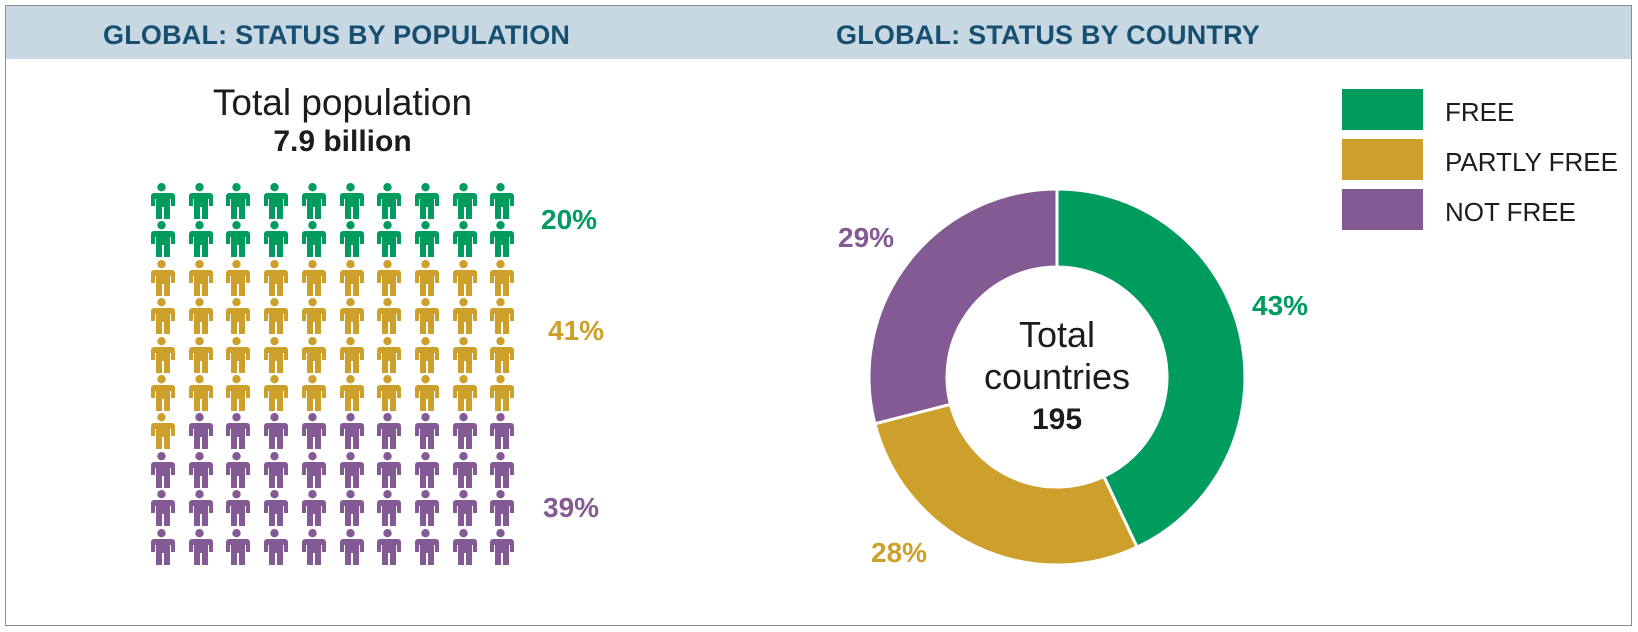 The image size is (1638, 632). I want to click on donut-center-line2: countries, so click(1057, 376).